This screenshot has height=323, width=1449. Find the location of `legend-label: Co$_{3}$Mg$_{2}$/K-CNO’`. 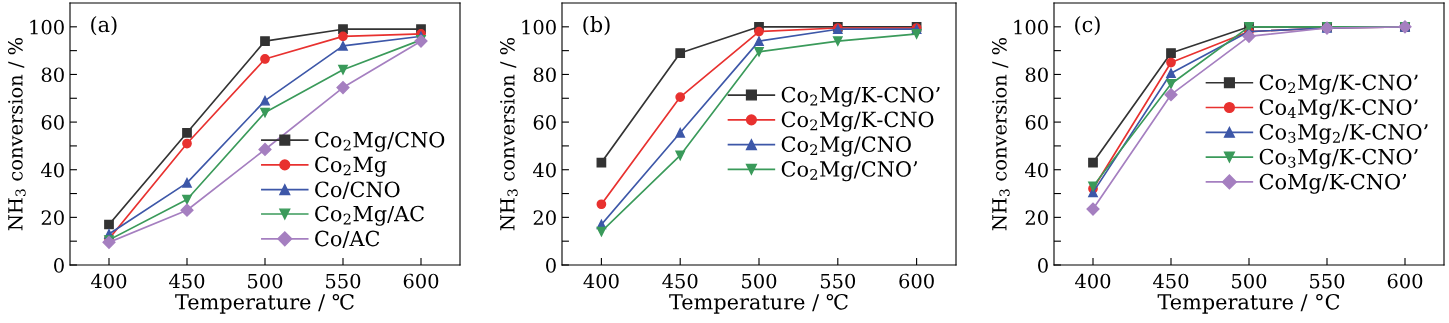

legend-label: Co$_{3}$Mg$_{2}$/K-CNO’ is located at coordinates (1343, 134).